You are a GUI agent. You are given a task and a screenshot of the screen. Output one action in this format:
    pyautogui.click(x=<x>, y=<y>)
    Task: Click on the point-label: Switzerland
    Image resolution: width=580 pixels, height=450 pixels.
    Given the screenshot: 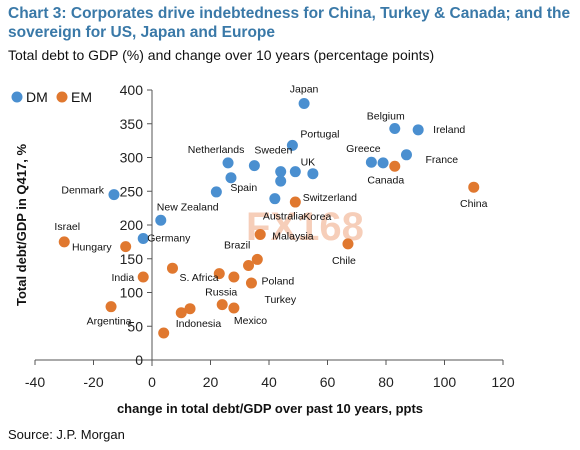 What is the action you would take?
    pyautogui.click(x=330, y=198)
    